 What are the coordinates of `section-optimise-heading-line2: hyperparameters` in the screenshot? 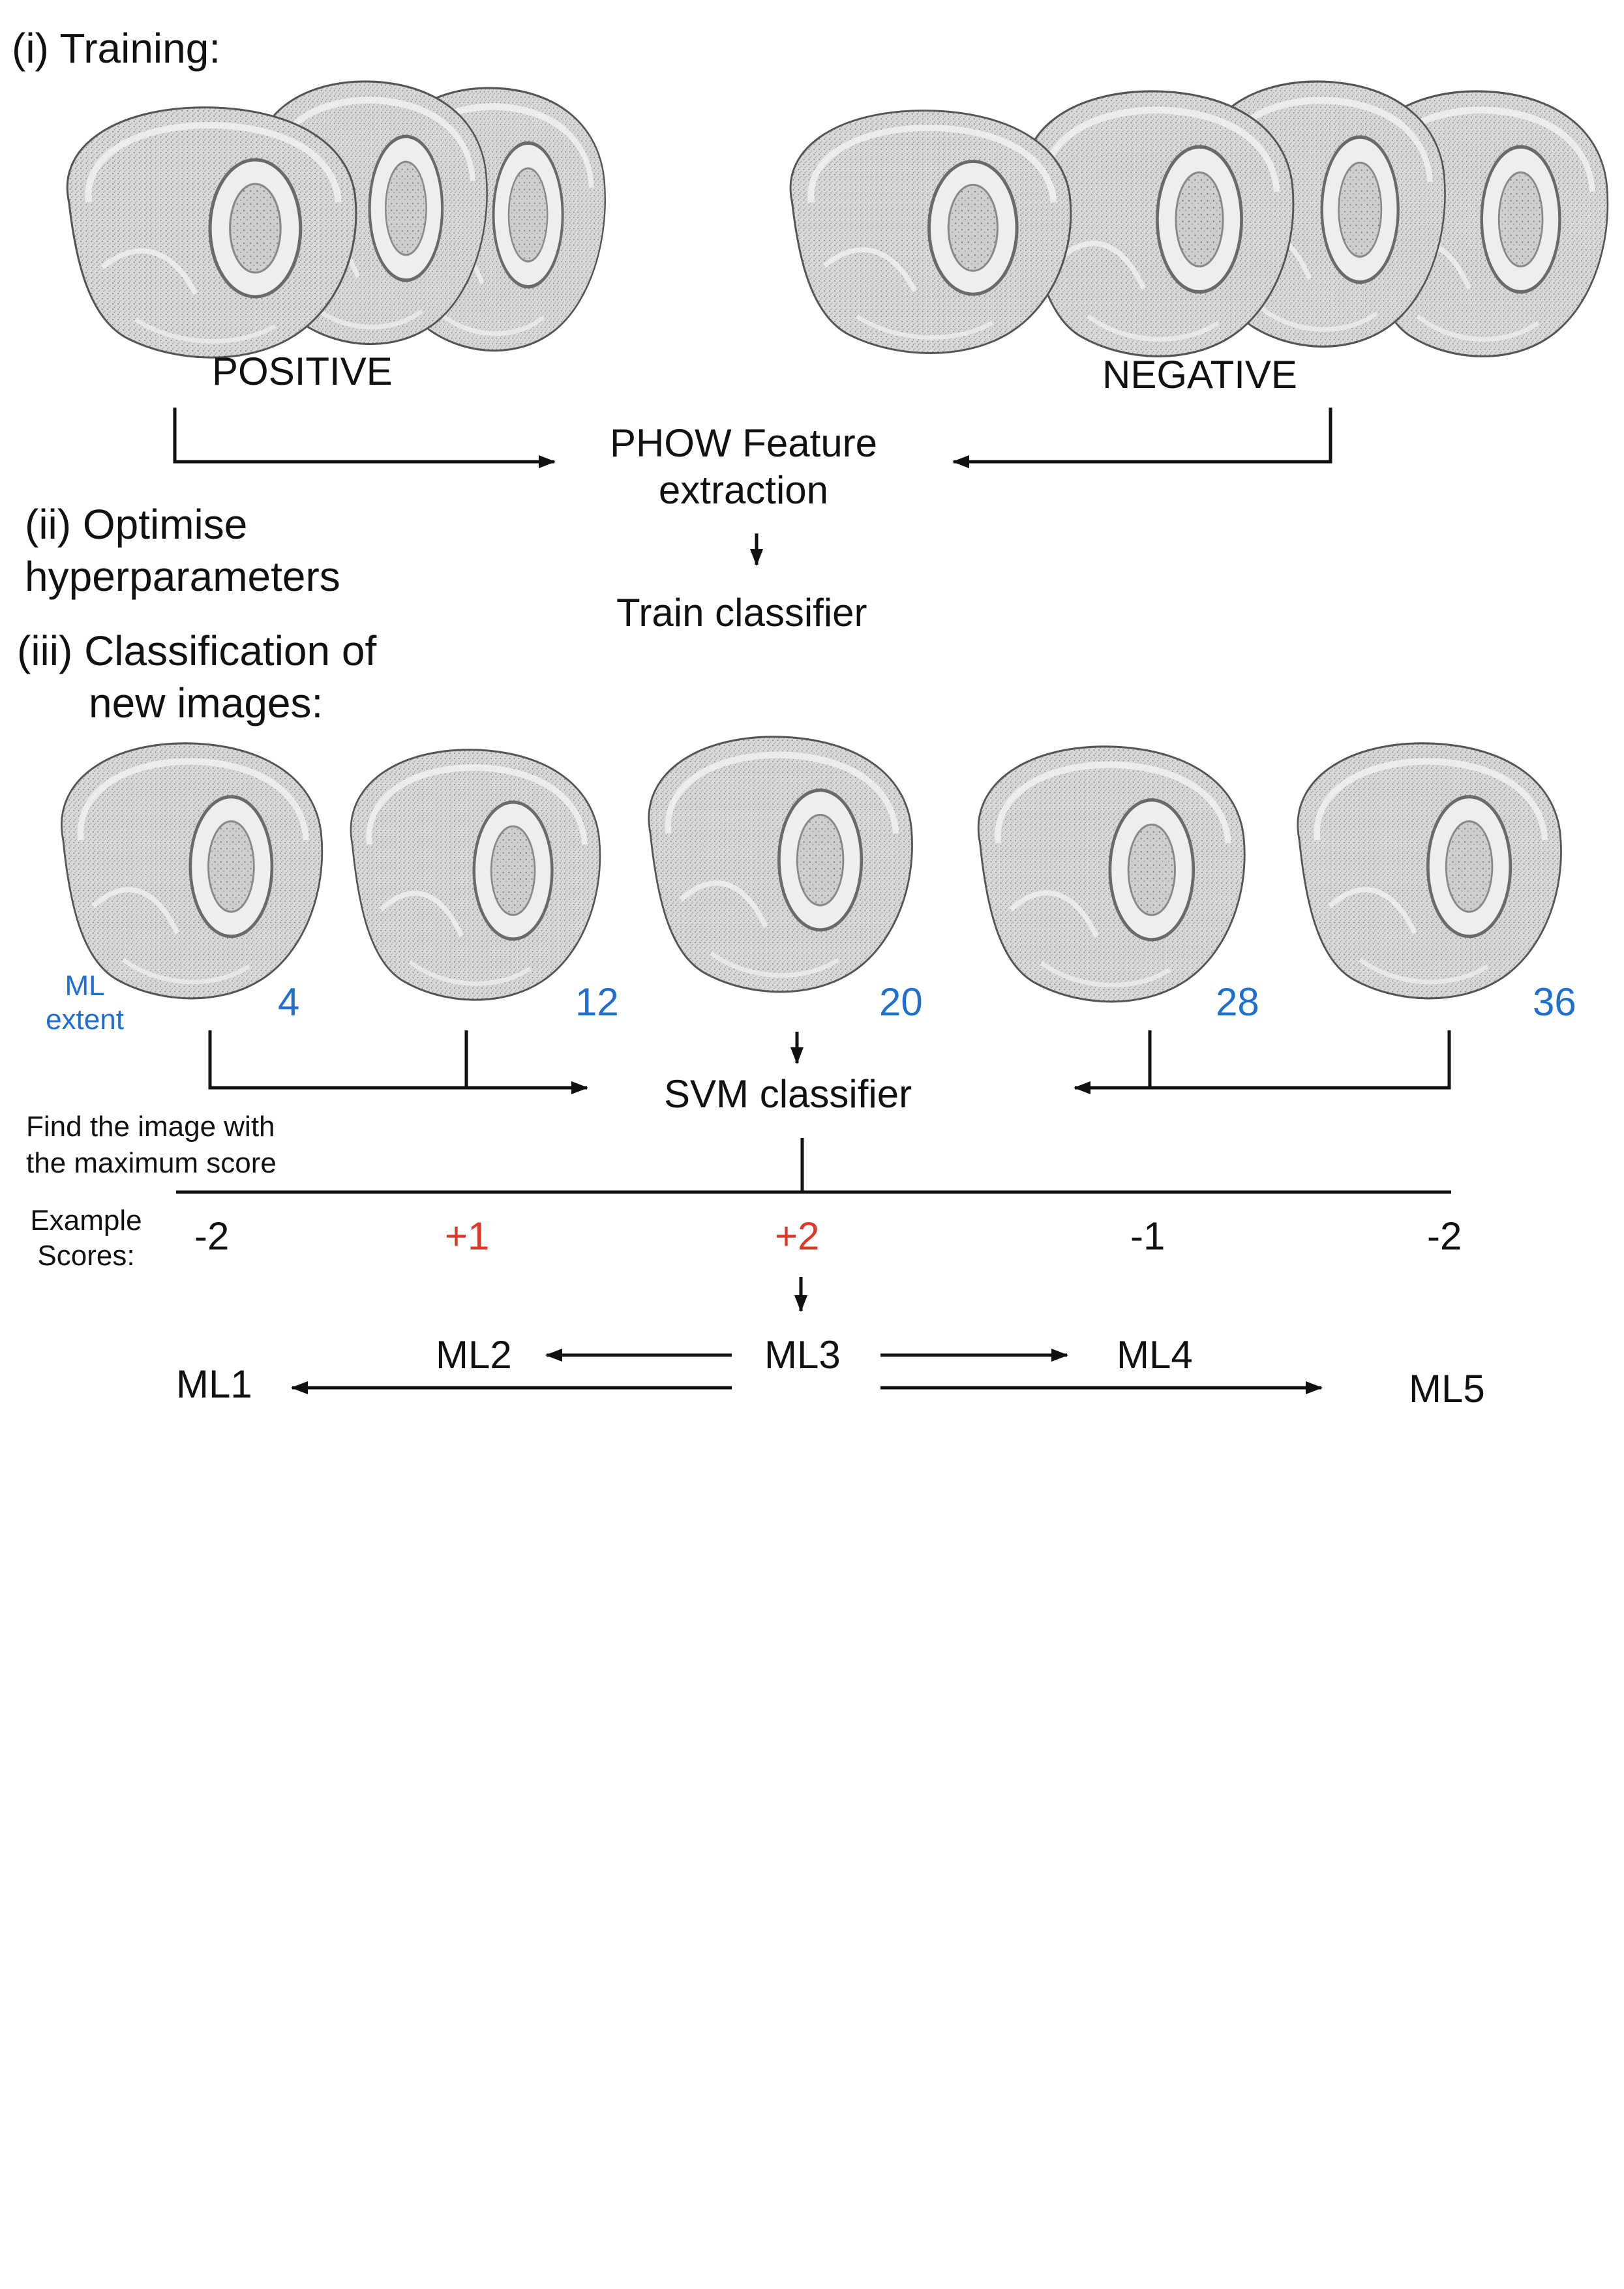 It's located at (182, 576).